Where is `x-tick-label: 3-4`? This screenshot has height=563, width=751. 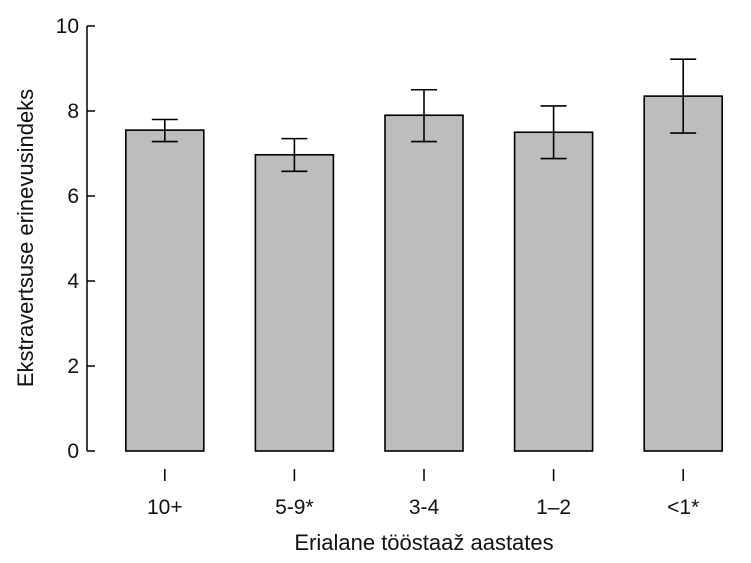 x-tick-label: 3-4 is located at coordinates (424, 507).